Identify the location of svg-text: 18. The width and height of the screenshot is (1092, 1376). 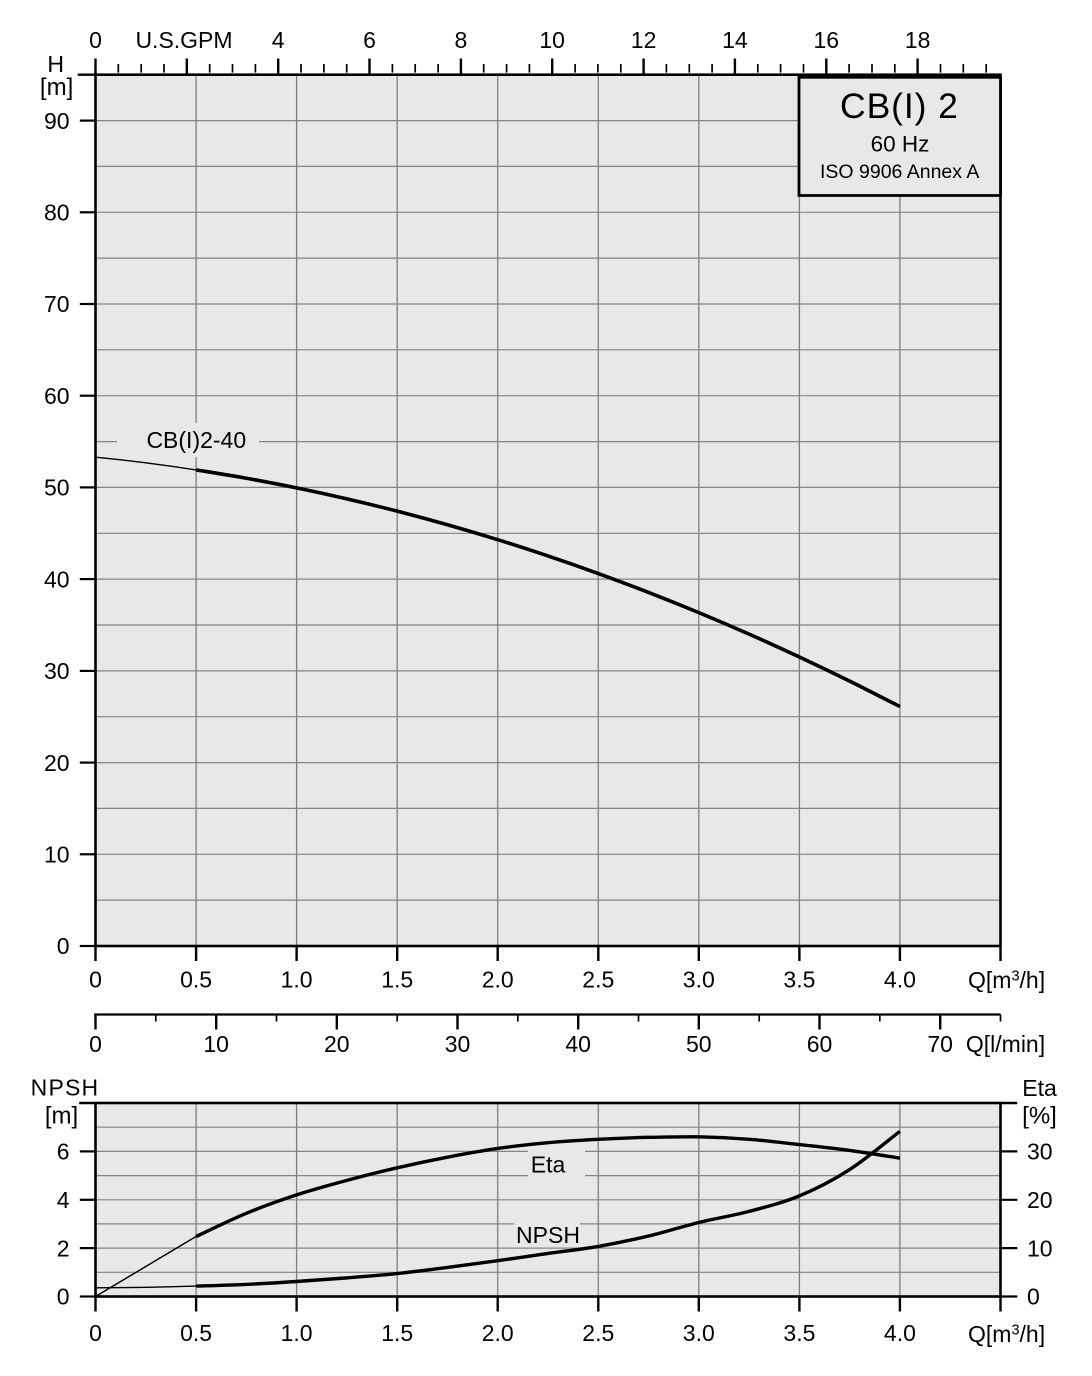
(918, 40).